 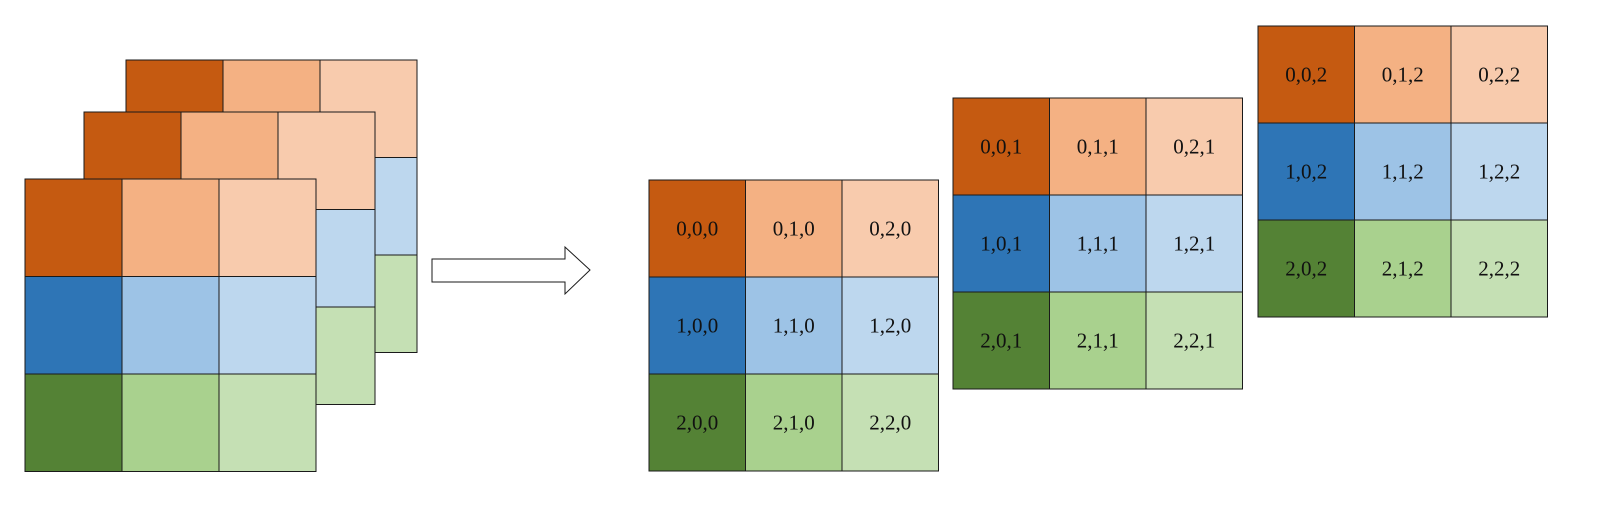 I want to click on cell-index-label: 0,1,0, so click(x=794, y=229).